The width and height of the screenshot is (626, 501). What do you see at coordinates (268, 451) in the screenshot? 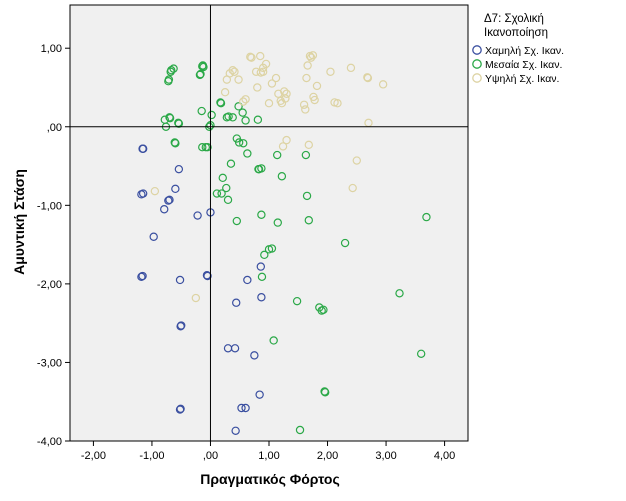
I see `x-axis-ticks: -2,00 -1,00 ,00 1,00 2,00 3,00 4,00` at bounding box center [268, 451].